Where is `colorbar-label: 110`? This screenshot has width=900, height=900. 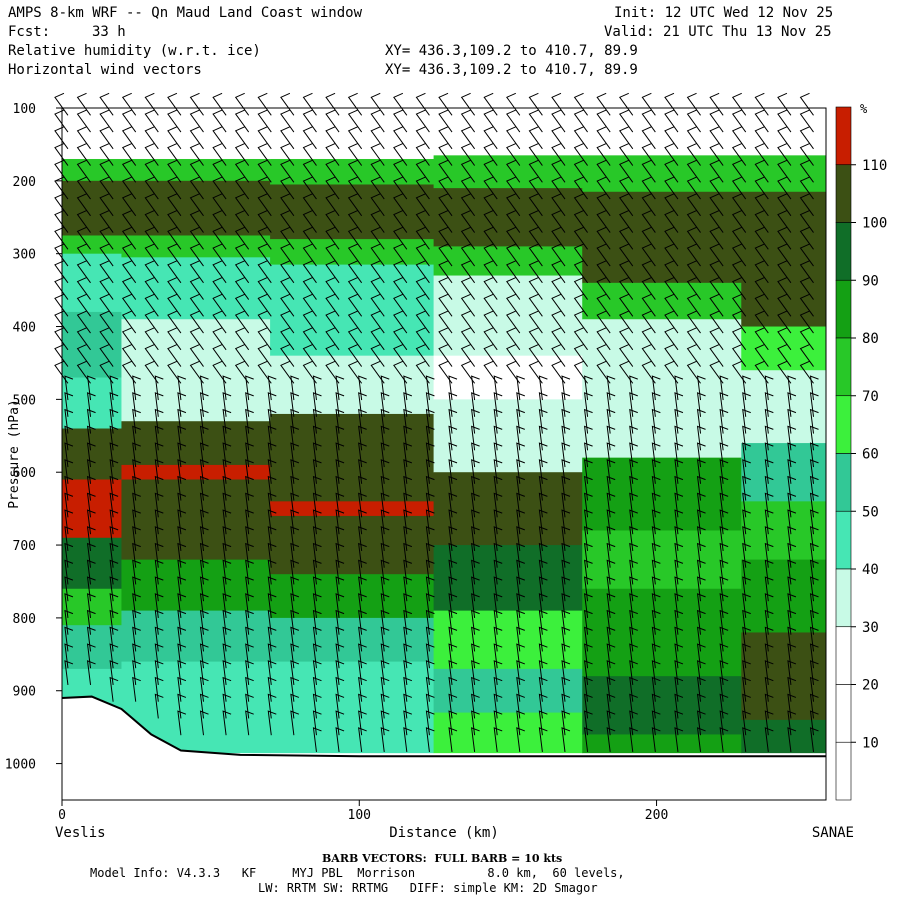
colorbar-label: 110 is located at coordinates (874, 166).